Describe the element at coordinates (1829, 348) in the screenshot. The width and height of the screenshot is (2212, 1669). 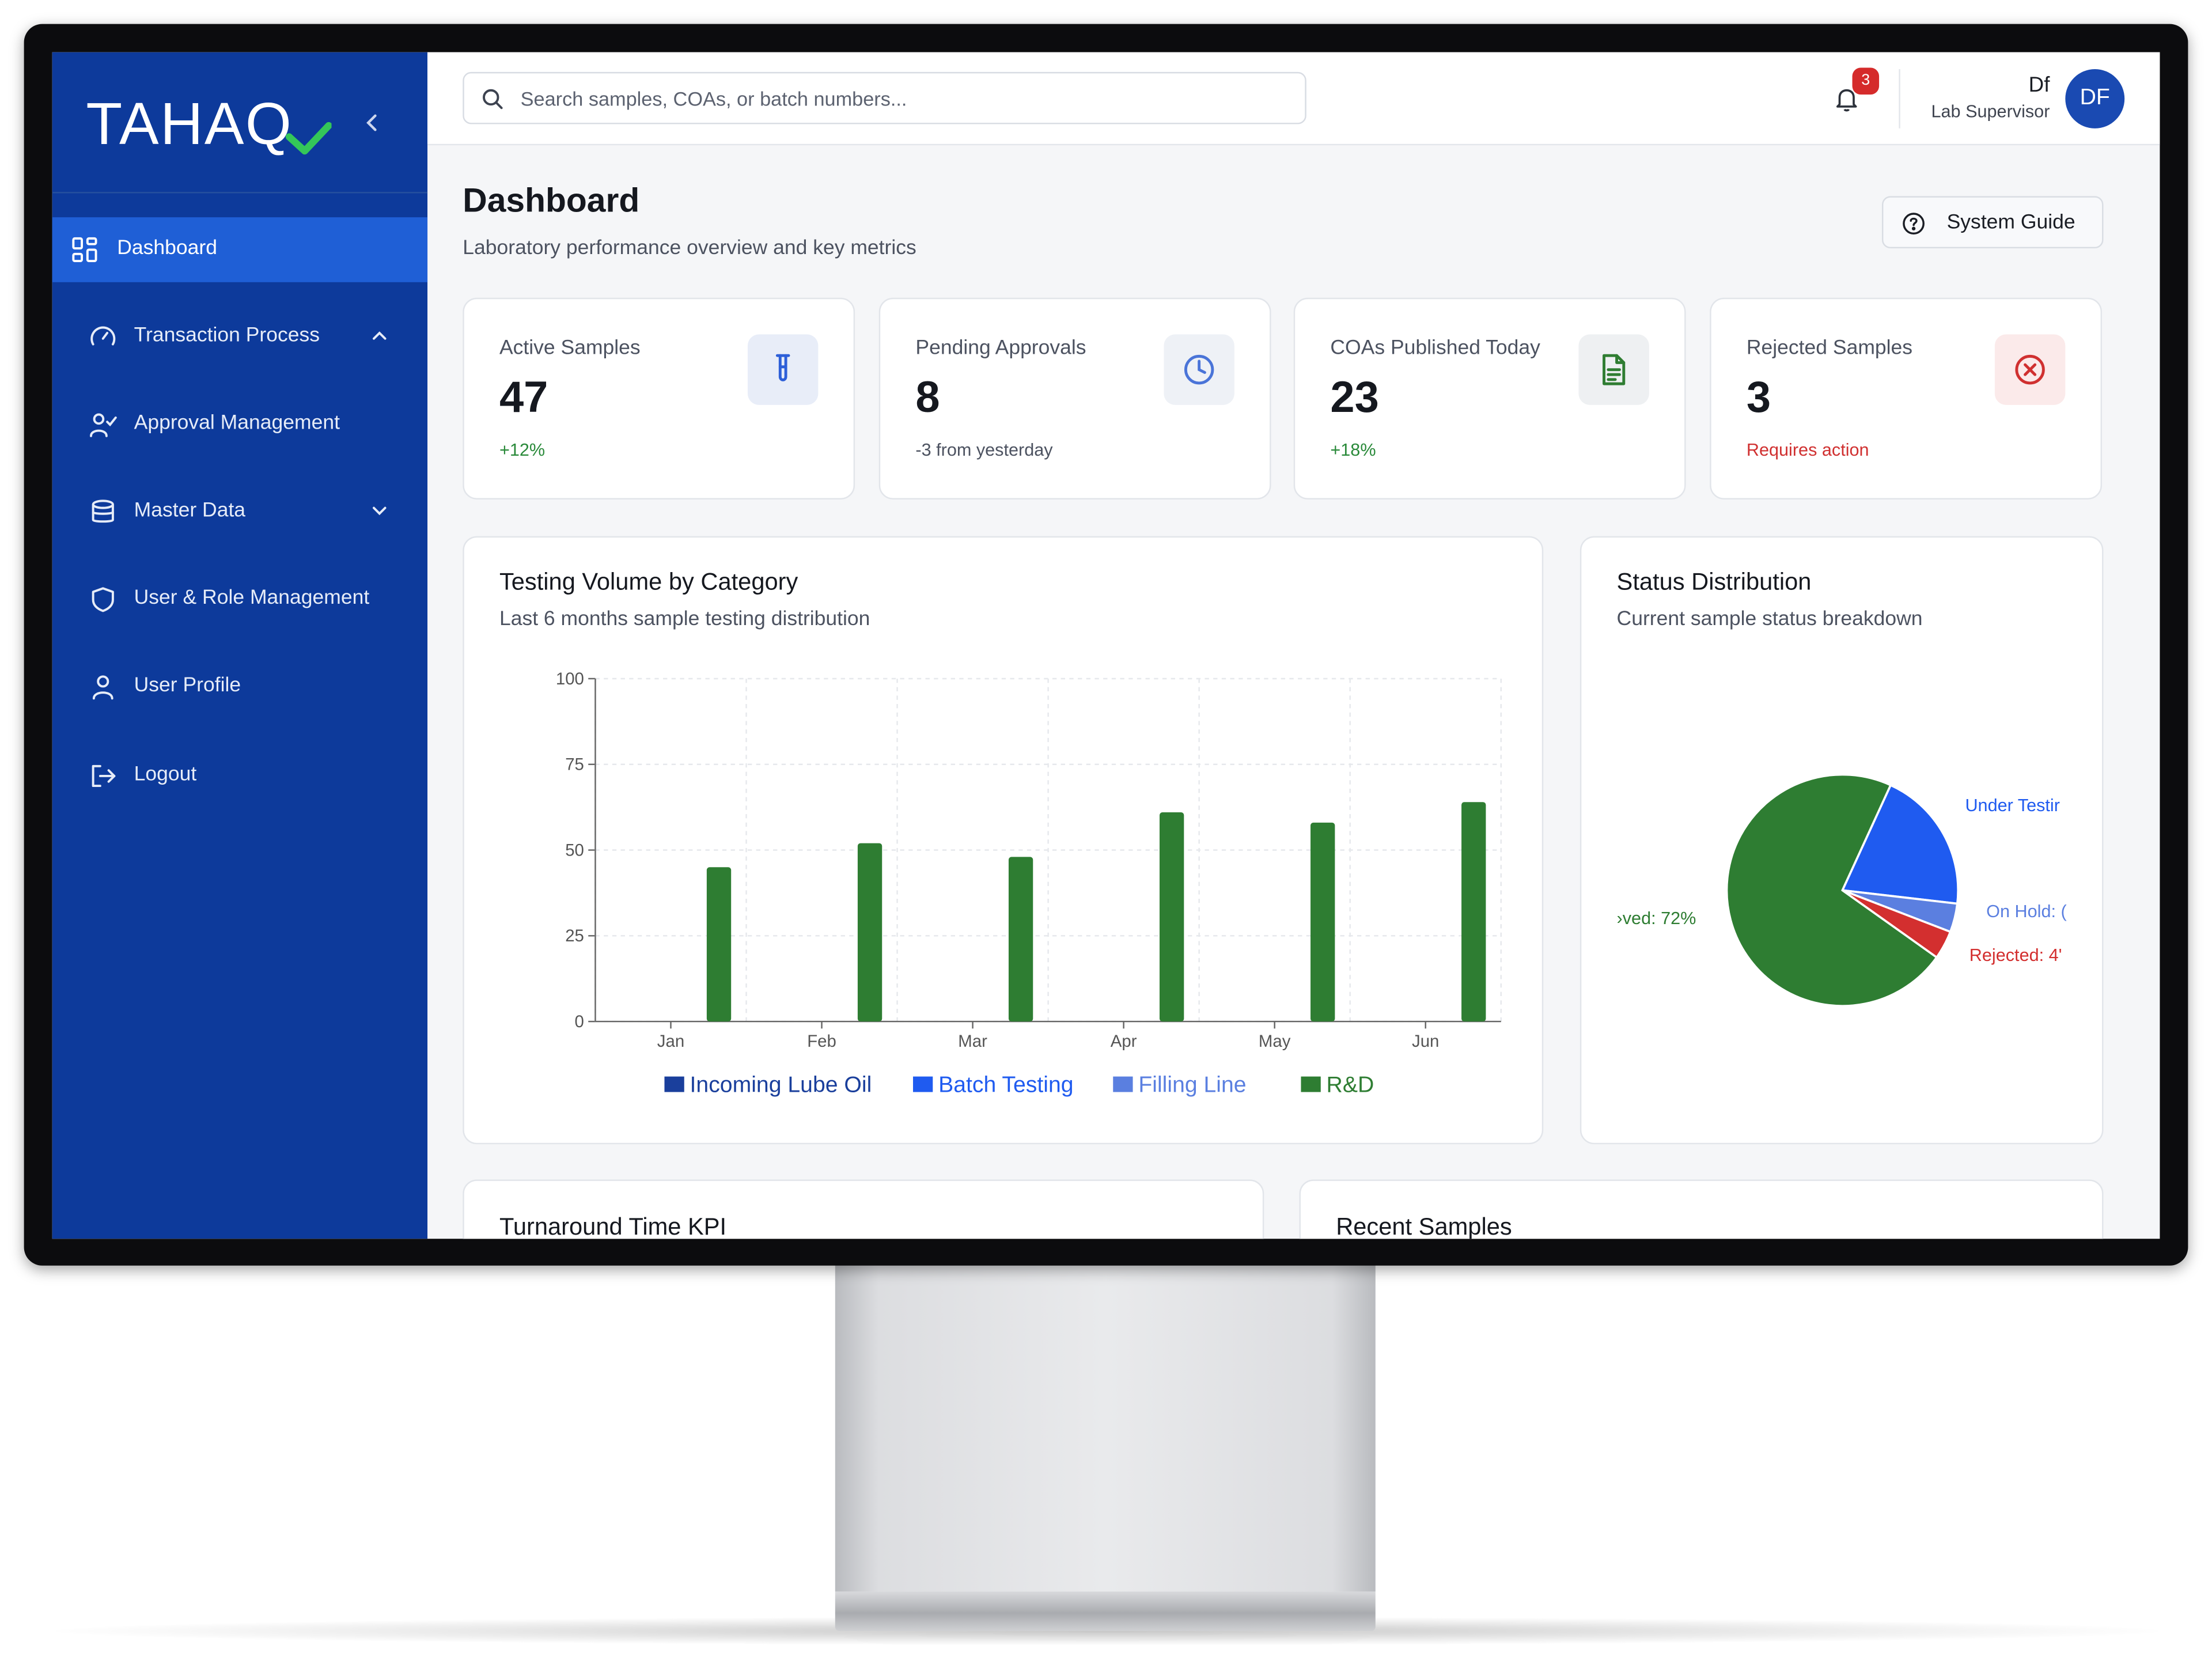
I see `stat-label: Rejected Samples` at that location.